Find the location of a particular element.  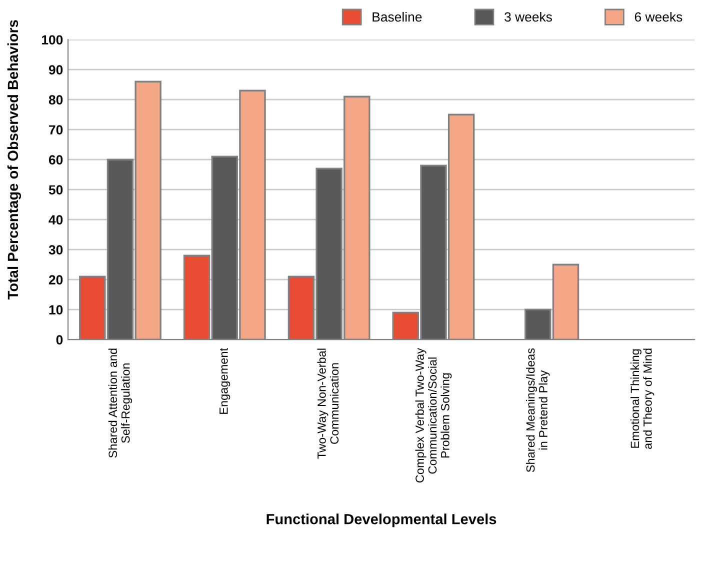

y-tick-label: 60 is located at coordinates (55, 160).